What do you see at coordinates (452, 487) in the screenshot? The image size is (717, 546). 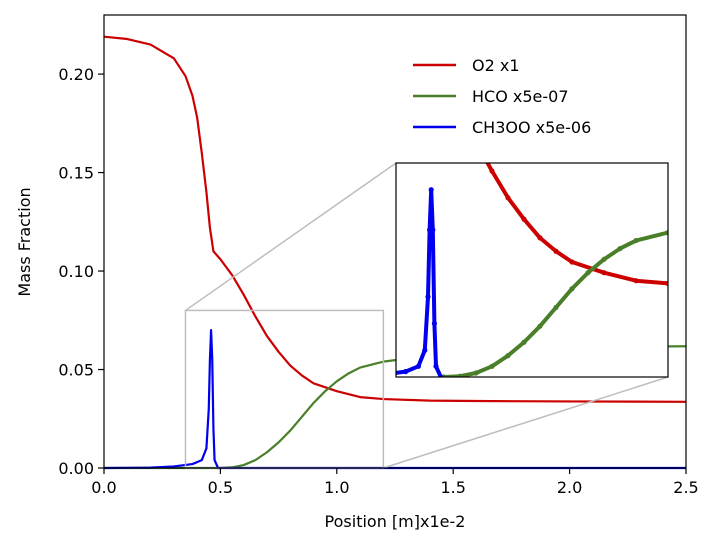 I see `x-tick-label: 1.5` at bounding box center [452, 487].